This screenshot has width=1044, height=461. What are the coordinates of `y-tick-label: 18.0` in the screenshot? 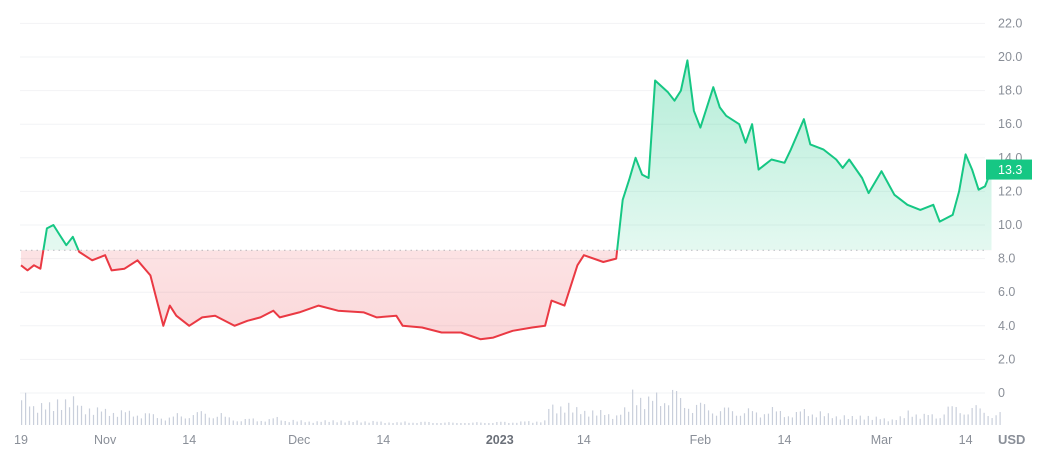 It's located at (1010, 91).